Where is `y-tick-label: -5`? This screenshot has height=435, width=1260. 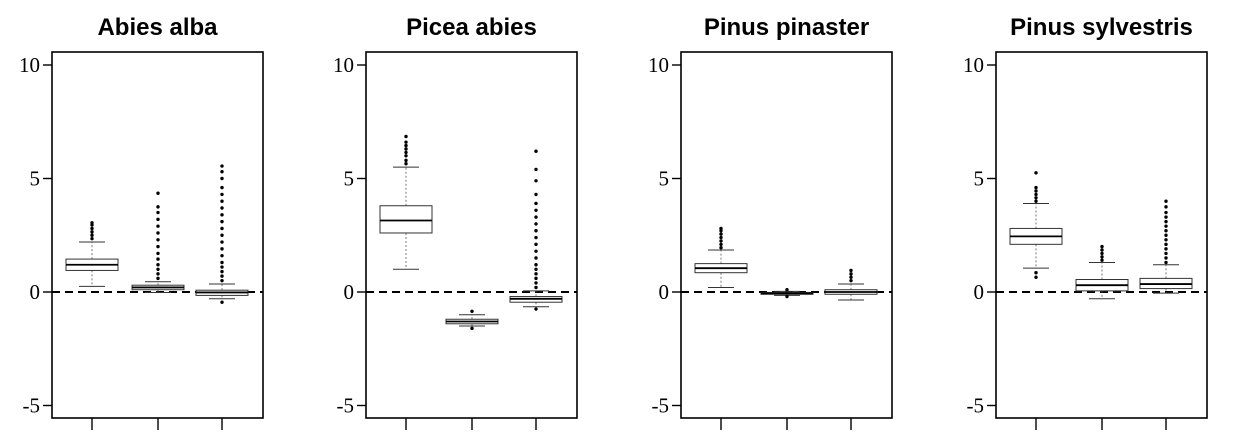 y-tick-label: -5 is located at coordinates (32, 406).